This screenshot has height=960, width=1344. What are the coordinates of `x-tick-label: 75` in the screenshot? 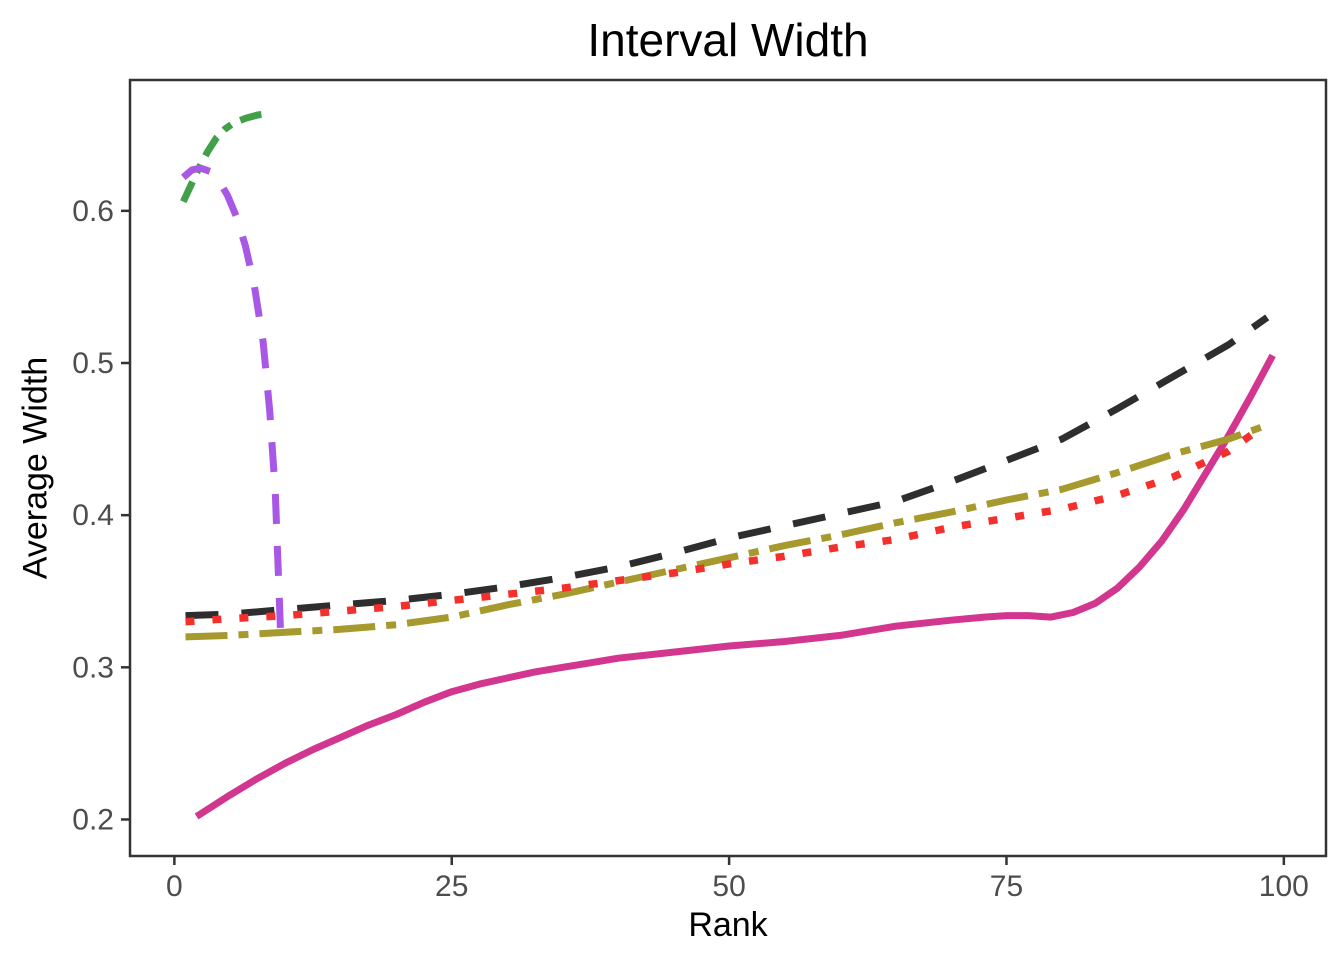 It's located at (1006, 886).